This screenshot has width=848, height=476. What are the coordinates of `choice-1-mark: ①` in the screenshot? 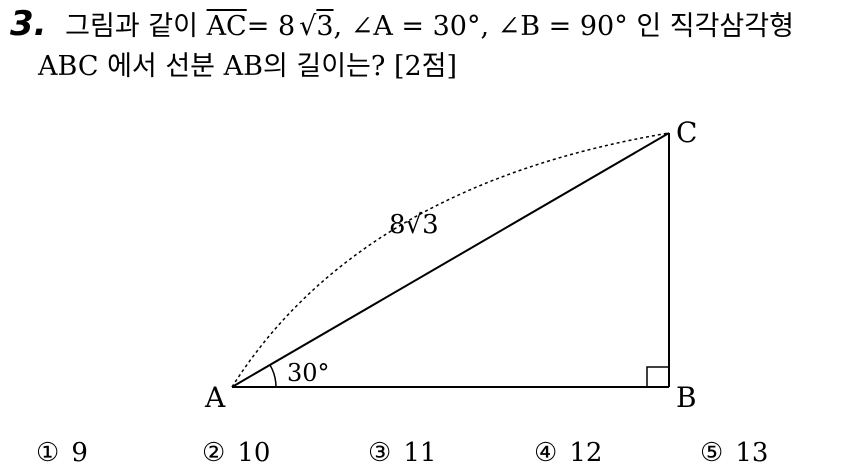 It's located at (48, 453).